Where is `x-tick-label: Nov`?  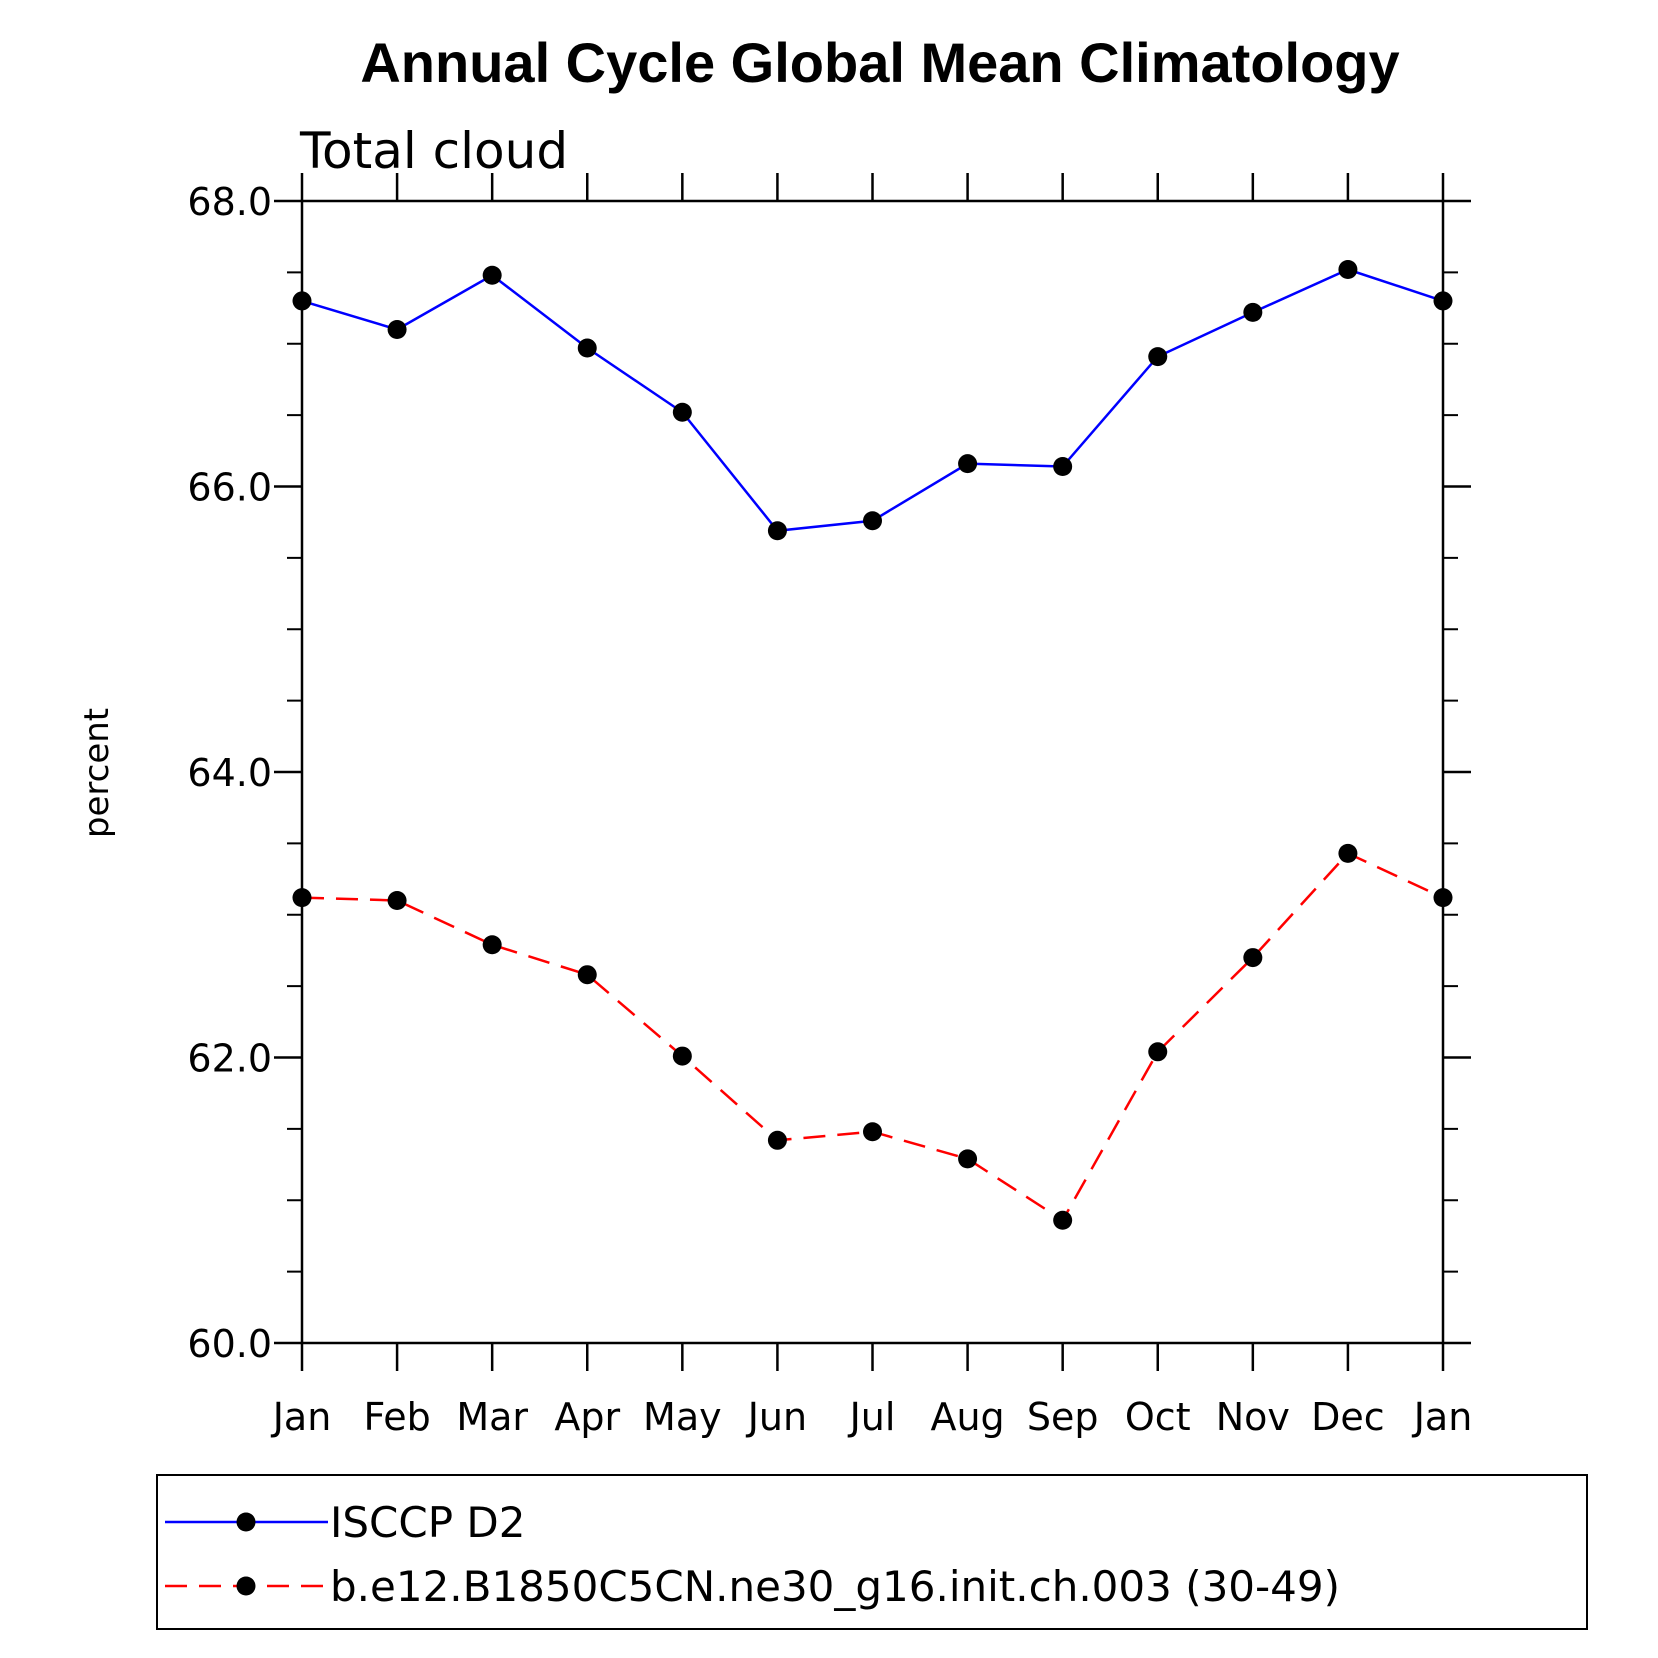
x-tick-label: Nov is located at coordinates (1253, 1417).